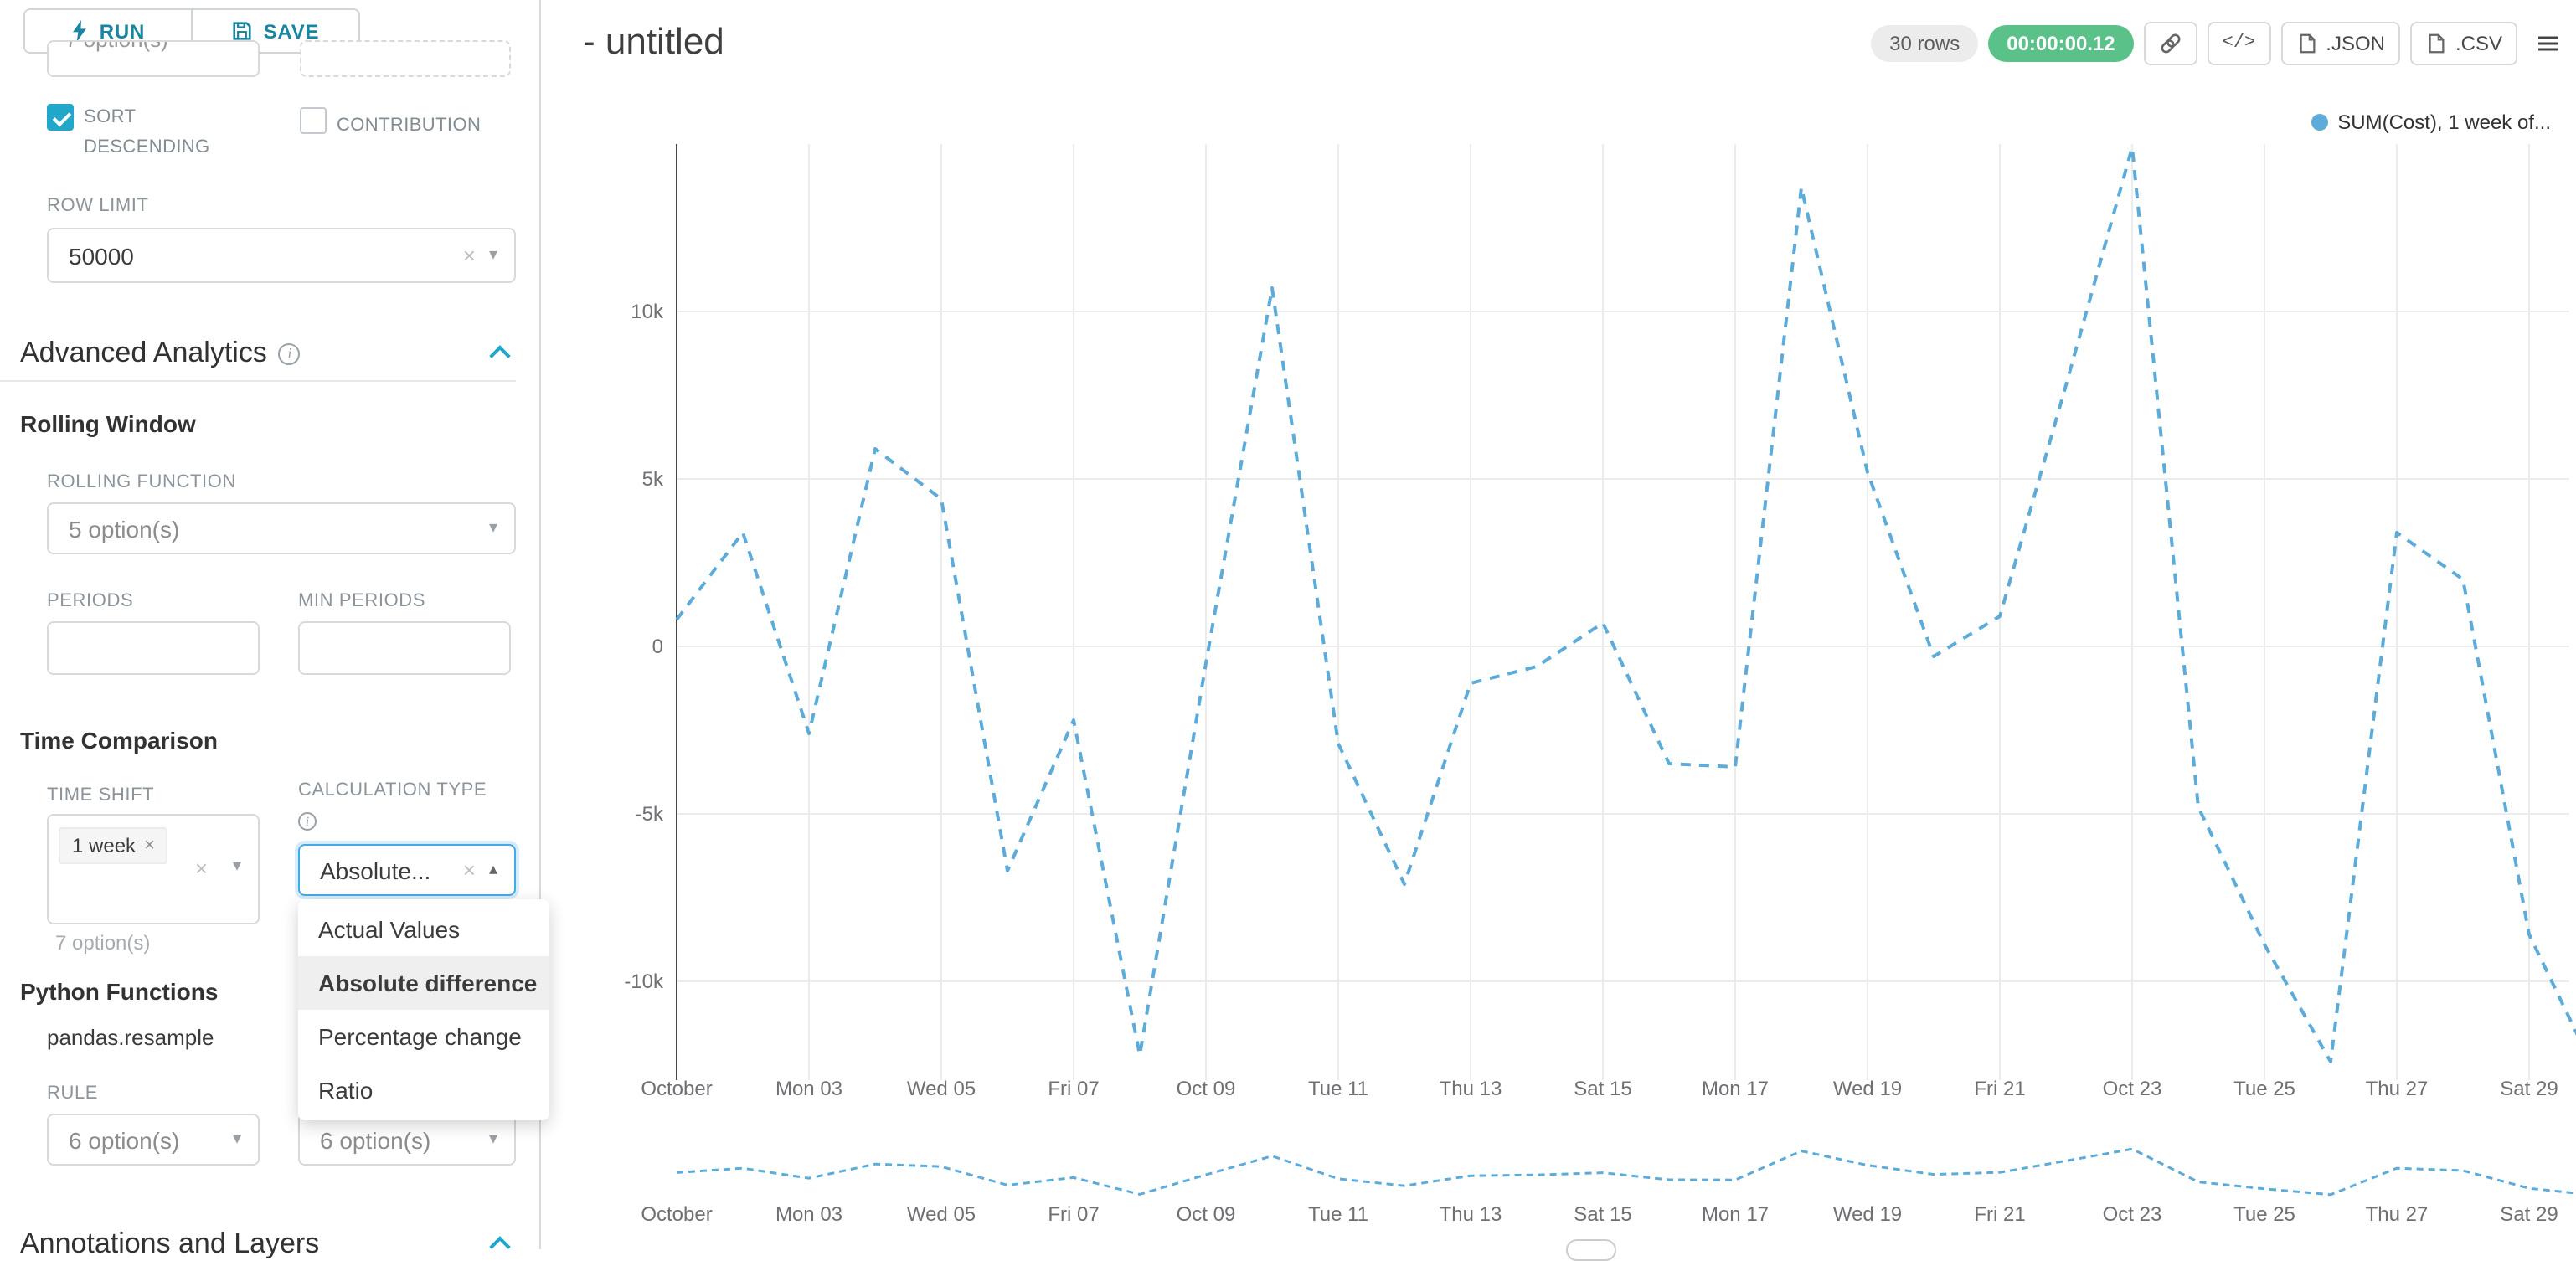 This screenshot has height=1261, width=2576. What do you see at coordinates (60, 118) in the screenshot?
I see `sort-descending-checkbox` at bounding box center [60, 118].